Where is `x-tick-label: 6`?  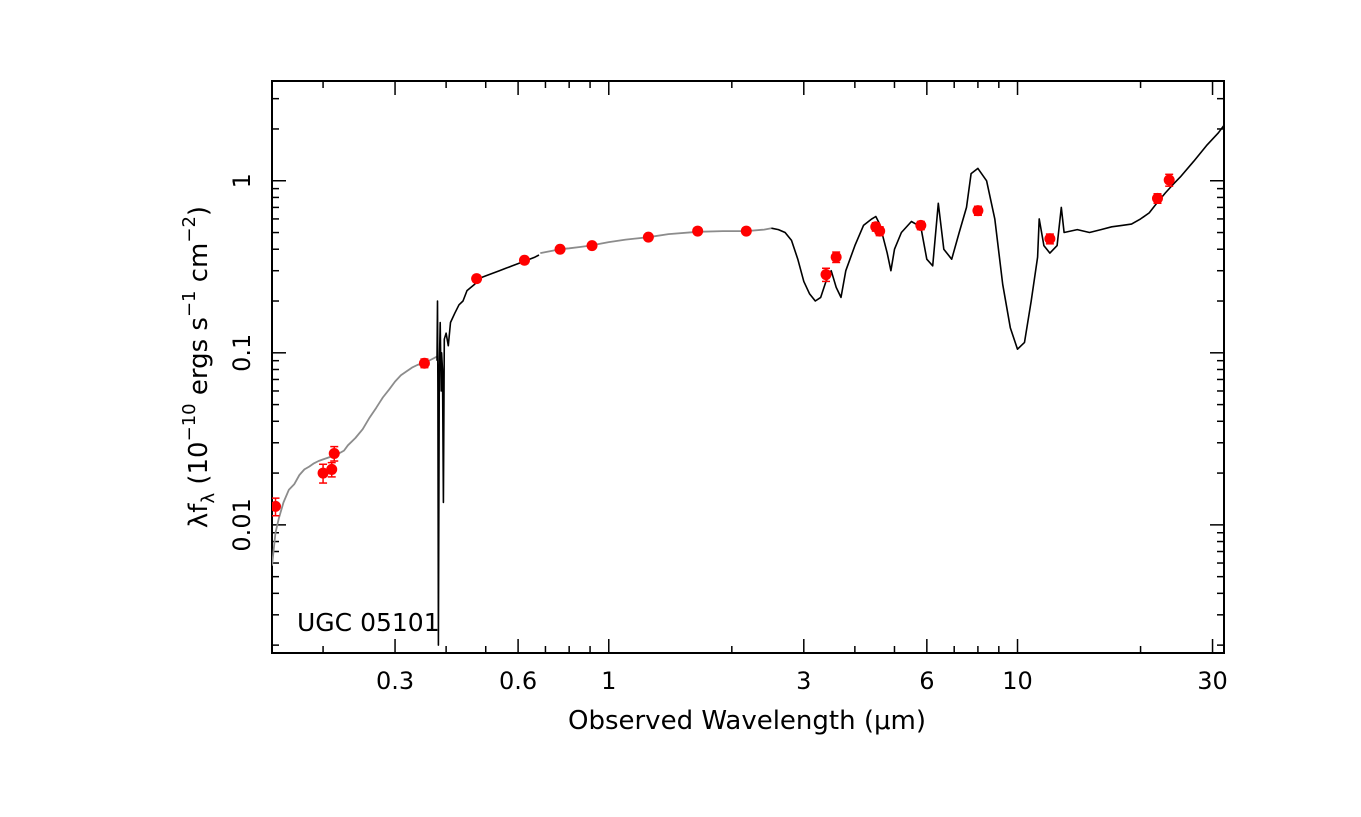 x-tick-label: 6 is located at coordinates (926, 681).